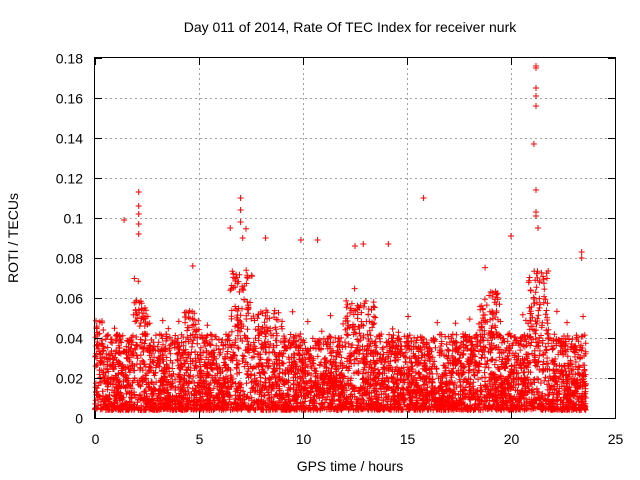 The image size is (640, 480). I want to click on x-tick-label: 15, so click(408, 439).